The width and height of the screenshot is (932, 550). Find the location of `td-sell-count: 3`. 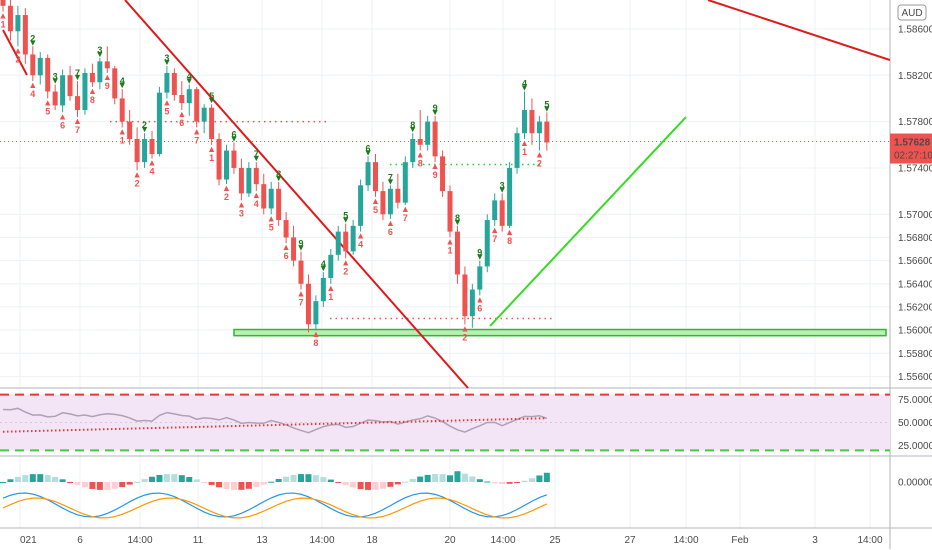

td-sell-count: 3 is located at coordinates (99, 50).